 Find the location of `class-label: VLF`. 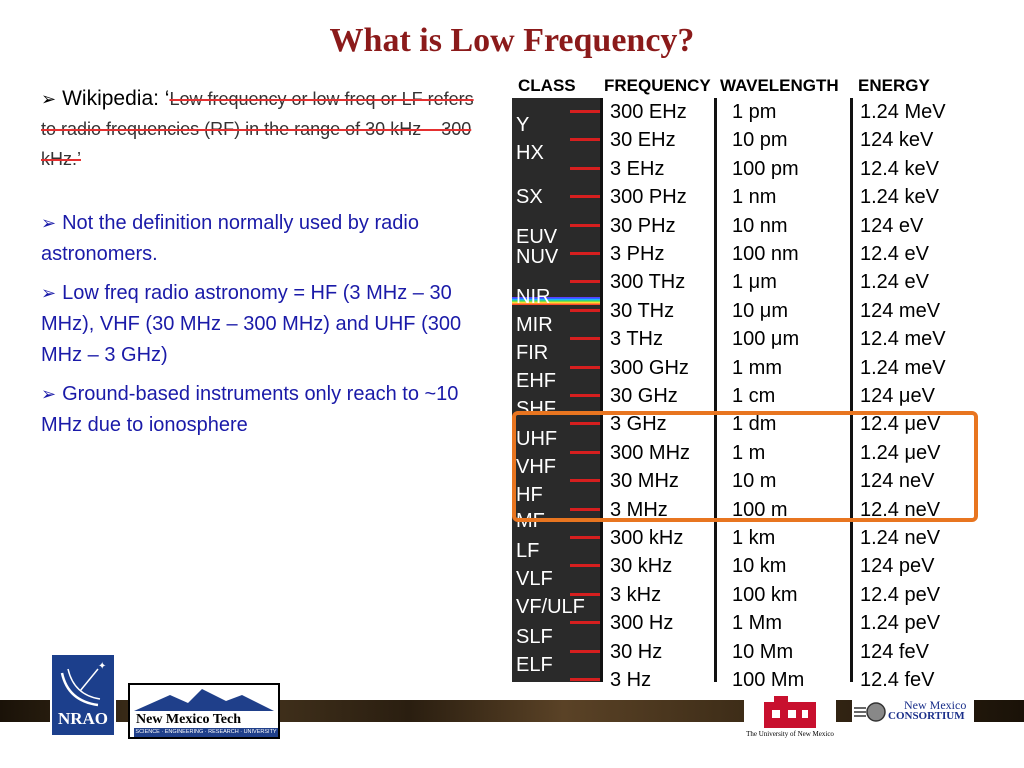

class-label: VLF is located at coordinates (534, 579).